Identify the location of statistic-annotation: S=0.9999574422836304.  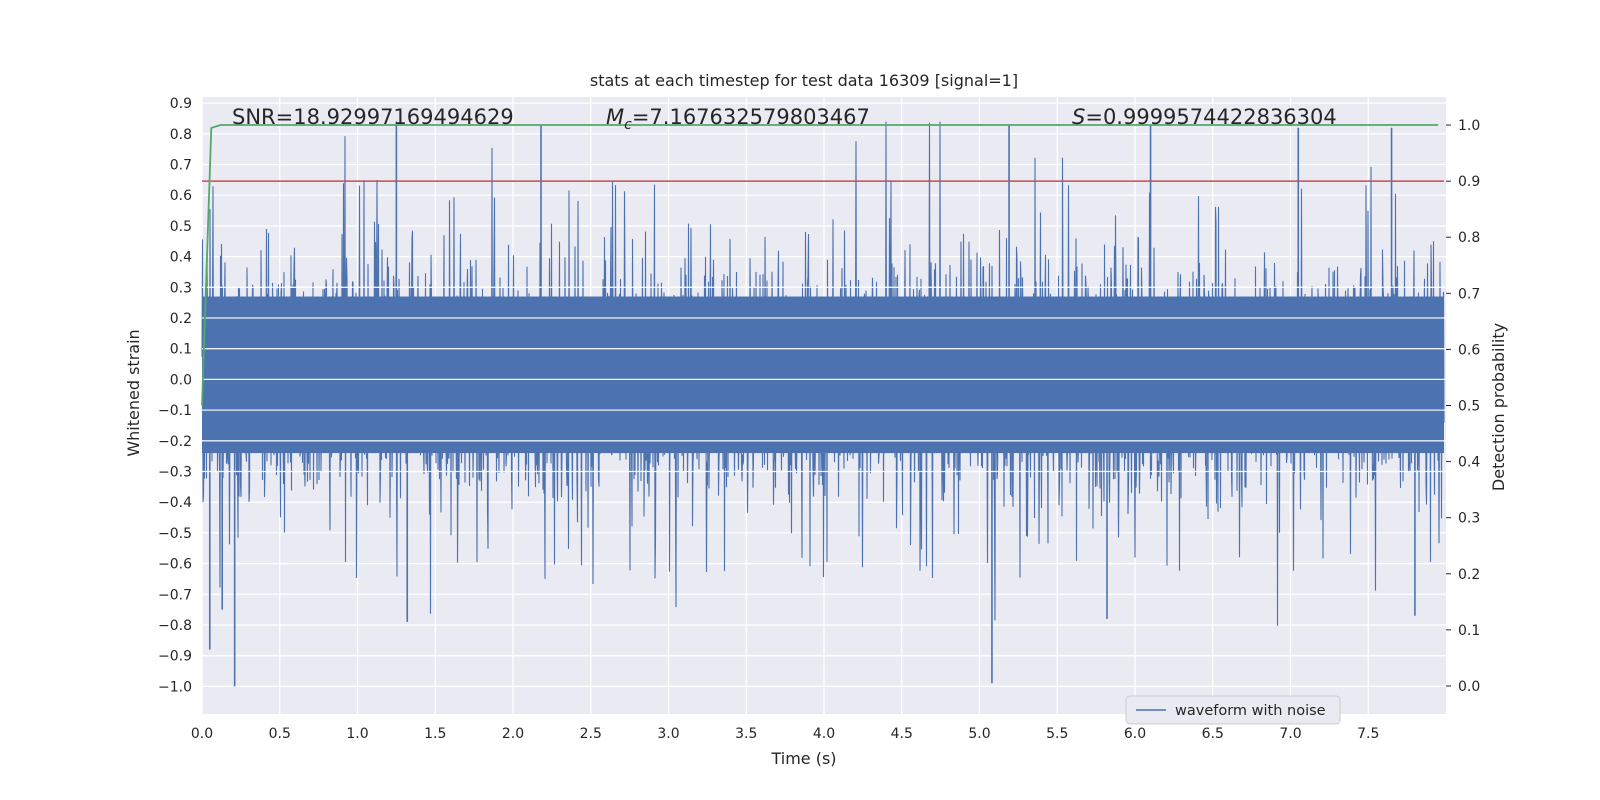
(1204, 117).